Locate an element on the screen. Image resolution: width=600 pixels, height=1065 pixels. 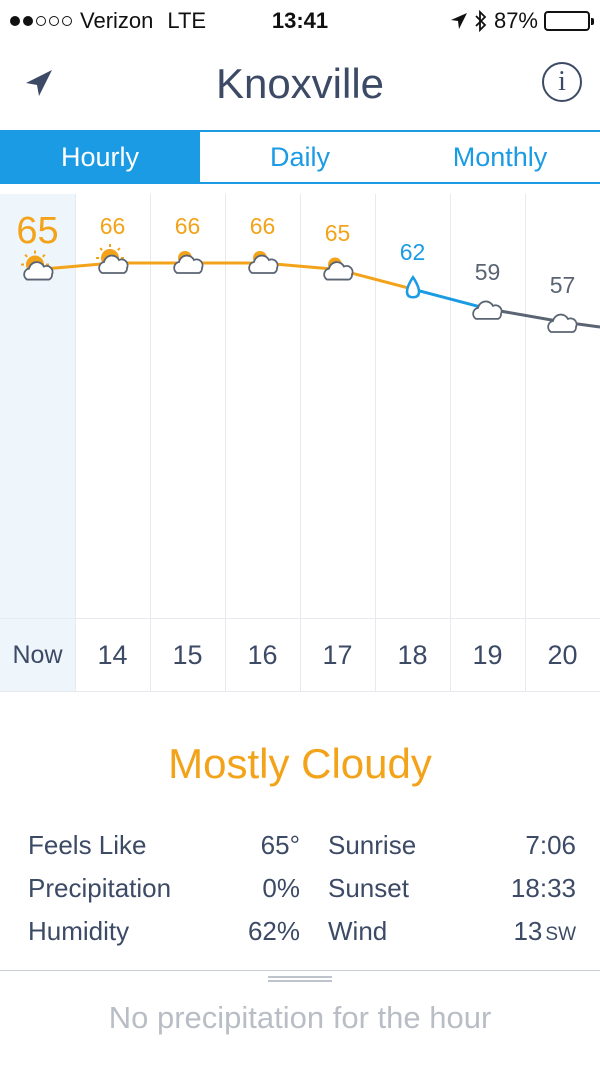
hour-label: 15 is located at coordinates (187, 655).